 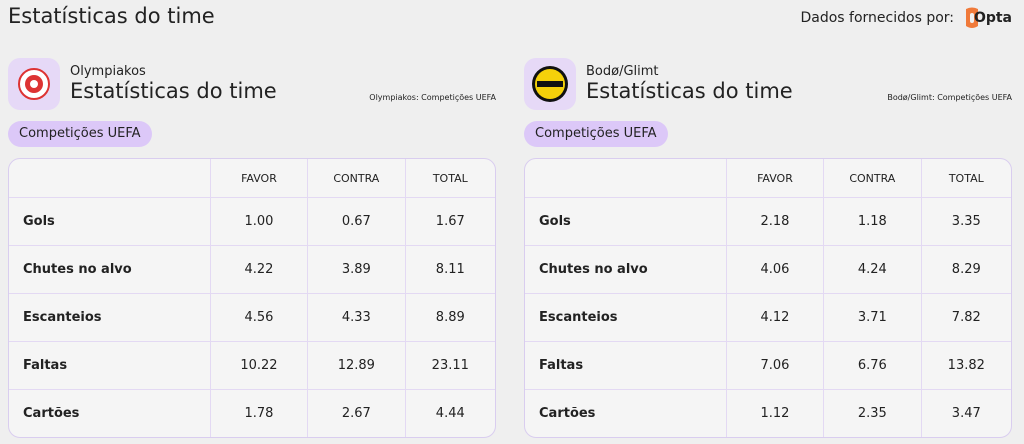 I want to click on source-note: Bodø/Glimt: Competições UEFA, so click(x=949, y=97).